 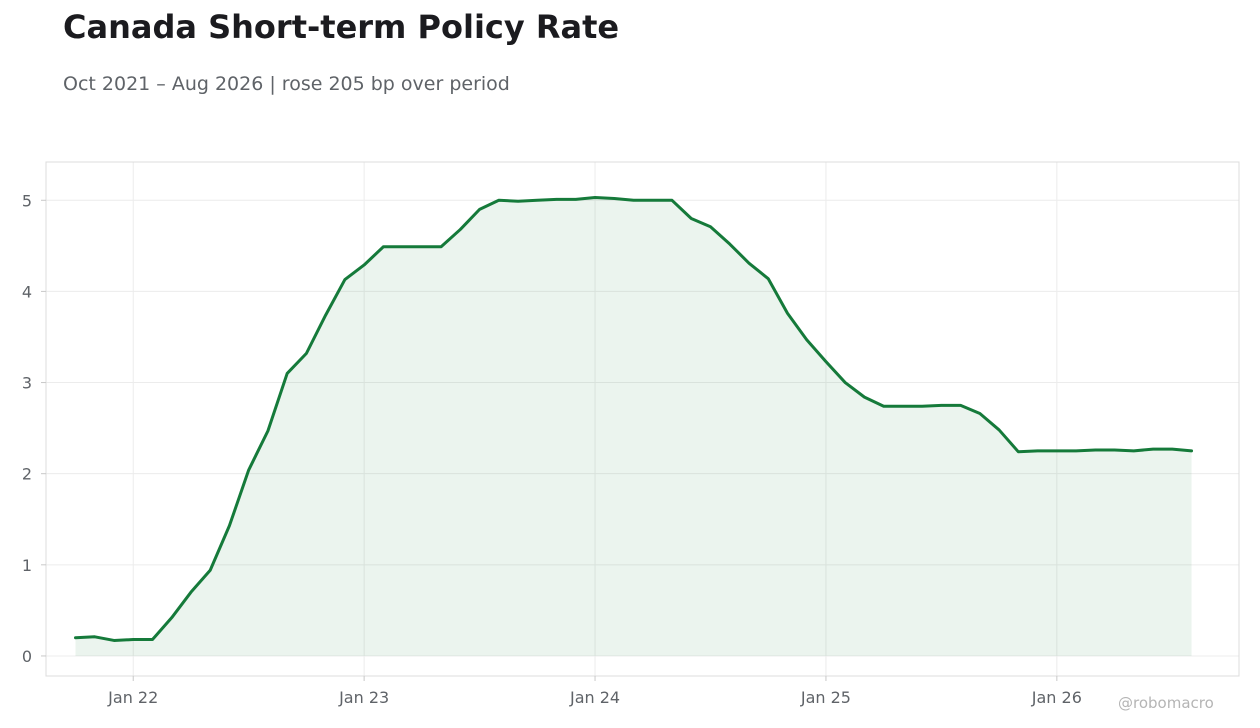 I want to click on y-axis-ticks: 0 1 2 3 4 5, so click(x=34, y=428).